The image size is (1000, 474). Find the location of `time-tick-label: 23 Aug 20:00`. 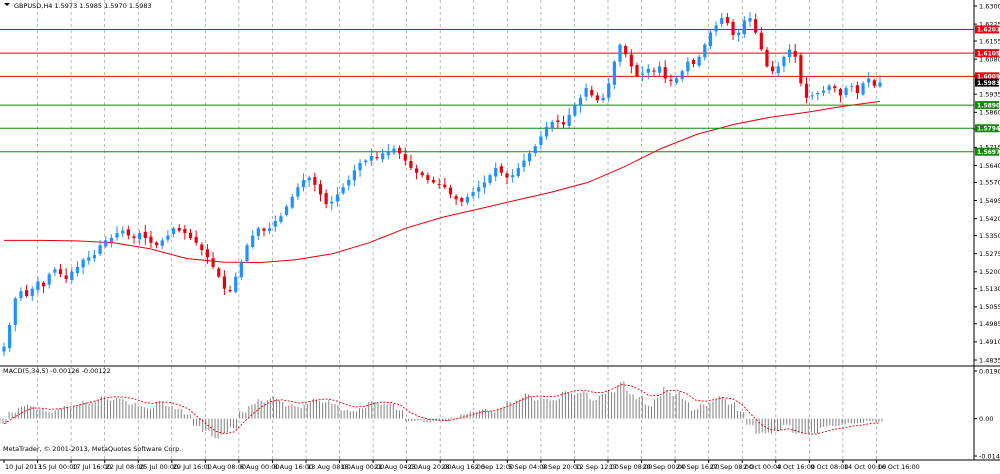

time-tick-label: 23 Aug 20:00 is located at coordinates (430, 467).